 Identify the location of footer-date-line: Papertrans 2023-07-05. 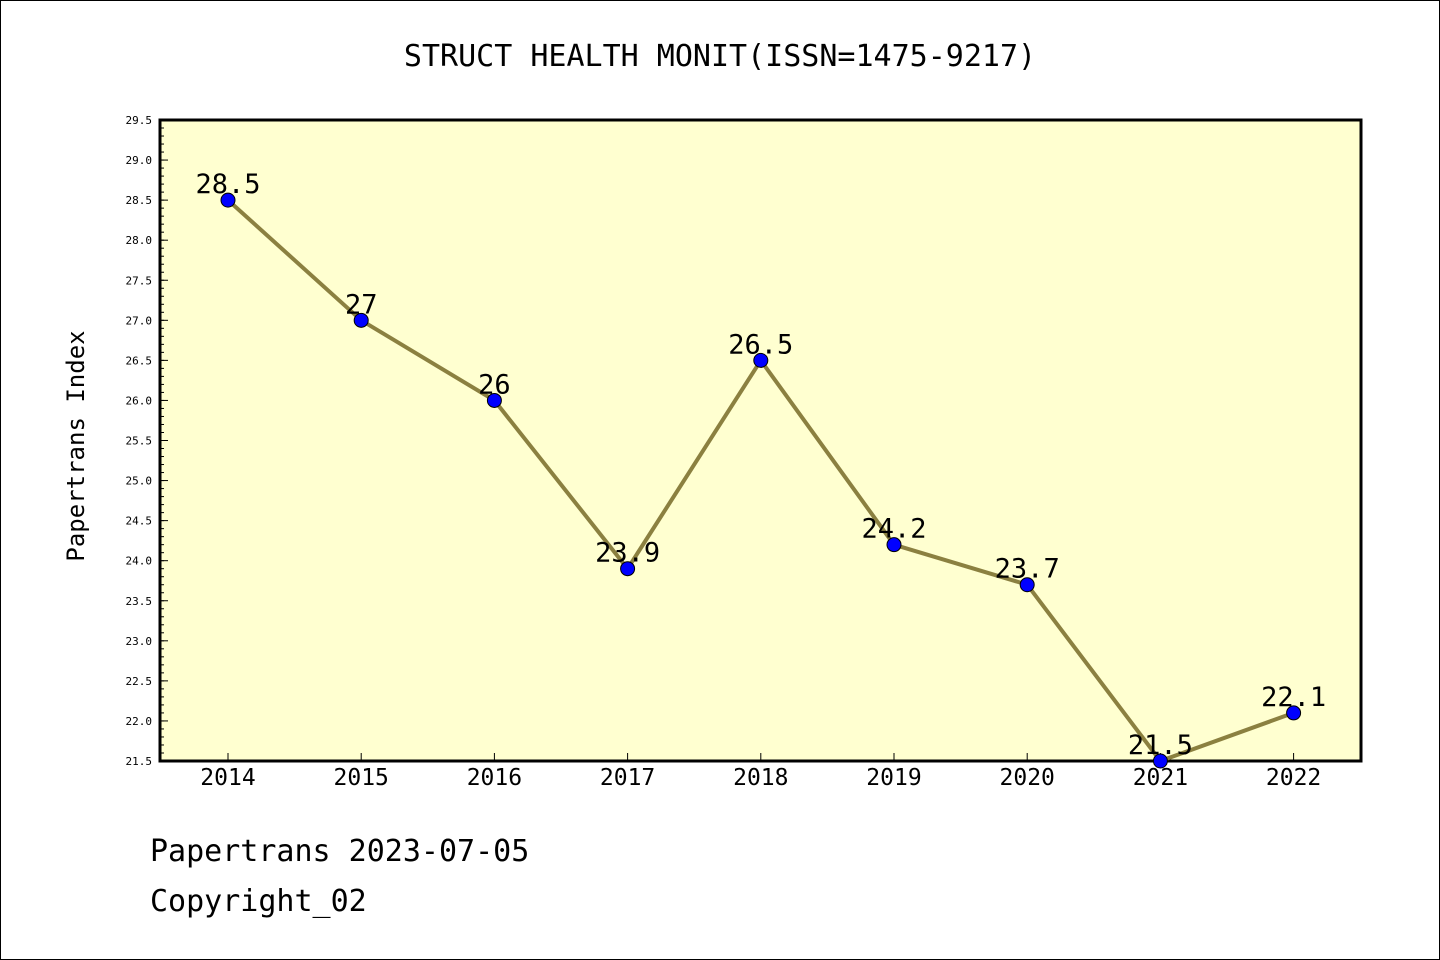
(340, 851).